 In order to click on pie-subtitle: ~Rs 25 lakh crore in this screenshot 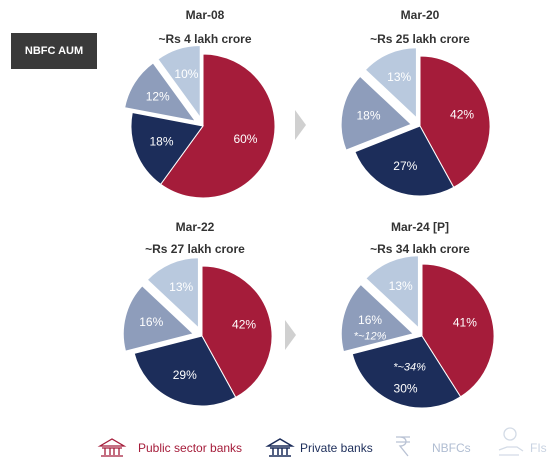, I will do `click(420, 39)`.